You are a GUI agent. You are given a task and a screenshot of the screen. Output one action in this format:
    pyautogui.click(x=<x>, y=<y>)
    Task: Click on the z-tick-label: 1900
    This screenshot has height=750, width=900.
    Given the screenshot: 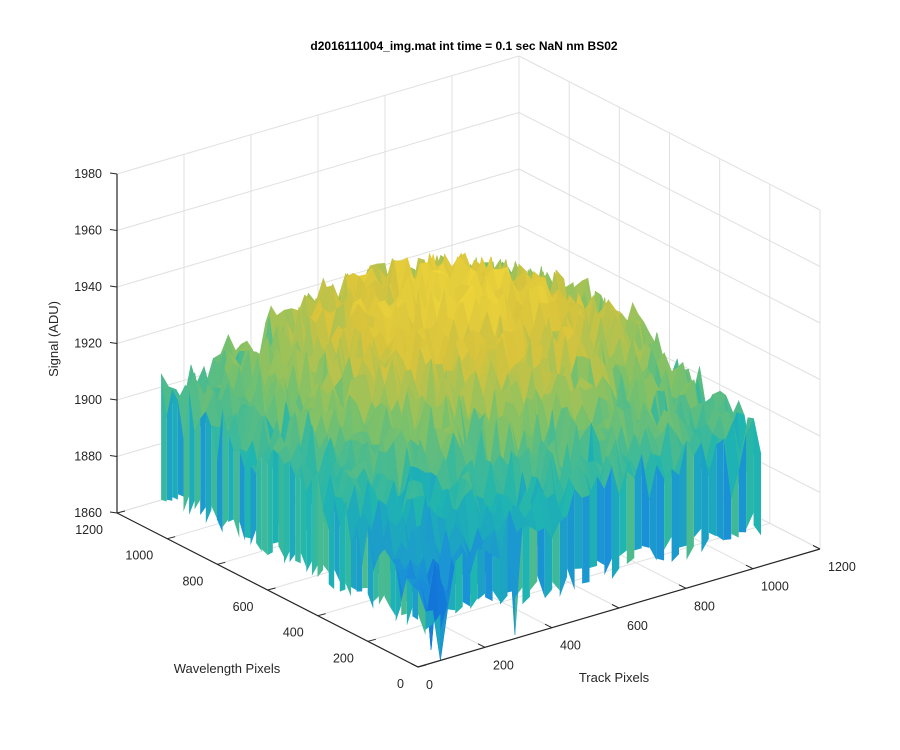 What is the action you would take?
    pyautogui.click(x=88, y=400)
    